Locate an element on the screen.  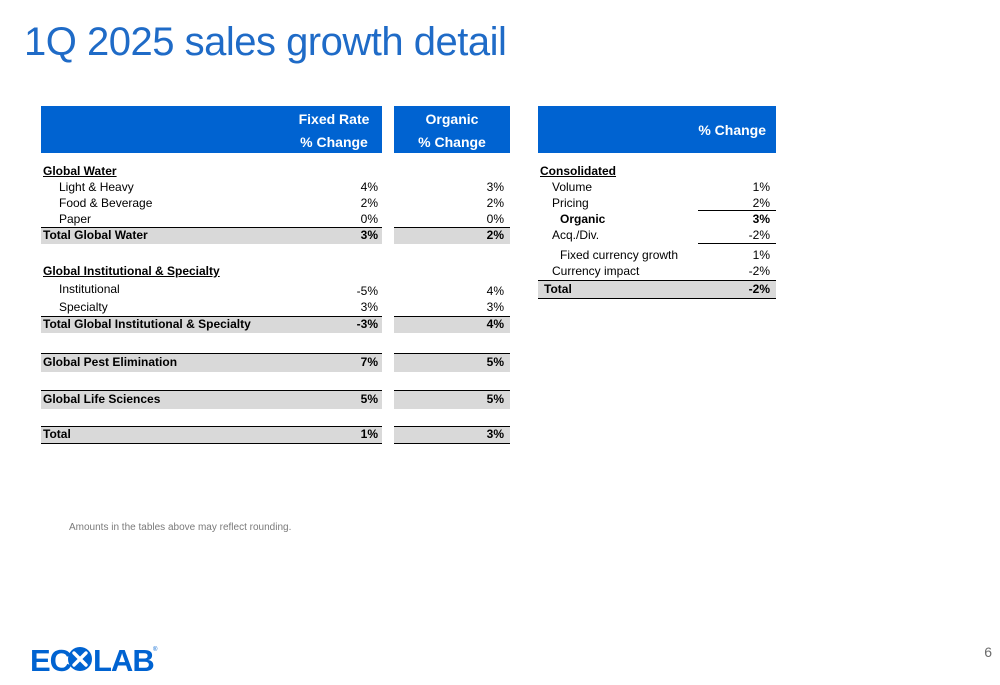
gpe-label: Global Pest Elimination is located at coordinates (110, 362).